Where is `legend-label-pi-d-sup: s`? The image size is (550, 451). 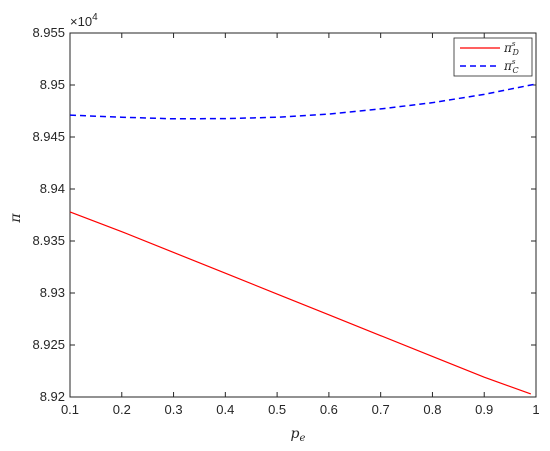 legend-label-pi-d-sup: s is located at coordinates (514, 44).